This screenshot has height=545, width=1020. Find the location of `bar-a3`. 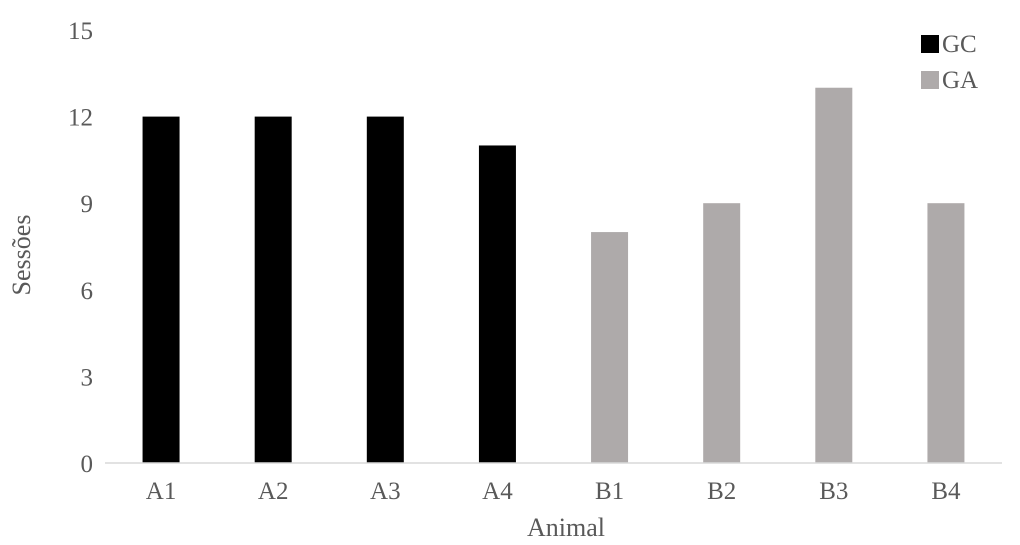

bar-a3 is located at coordinates (385, 289).